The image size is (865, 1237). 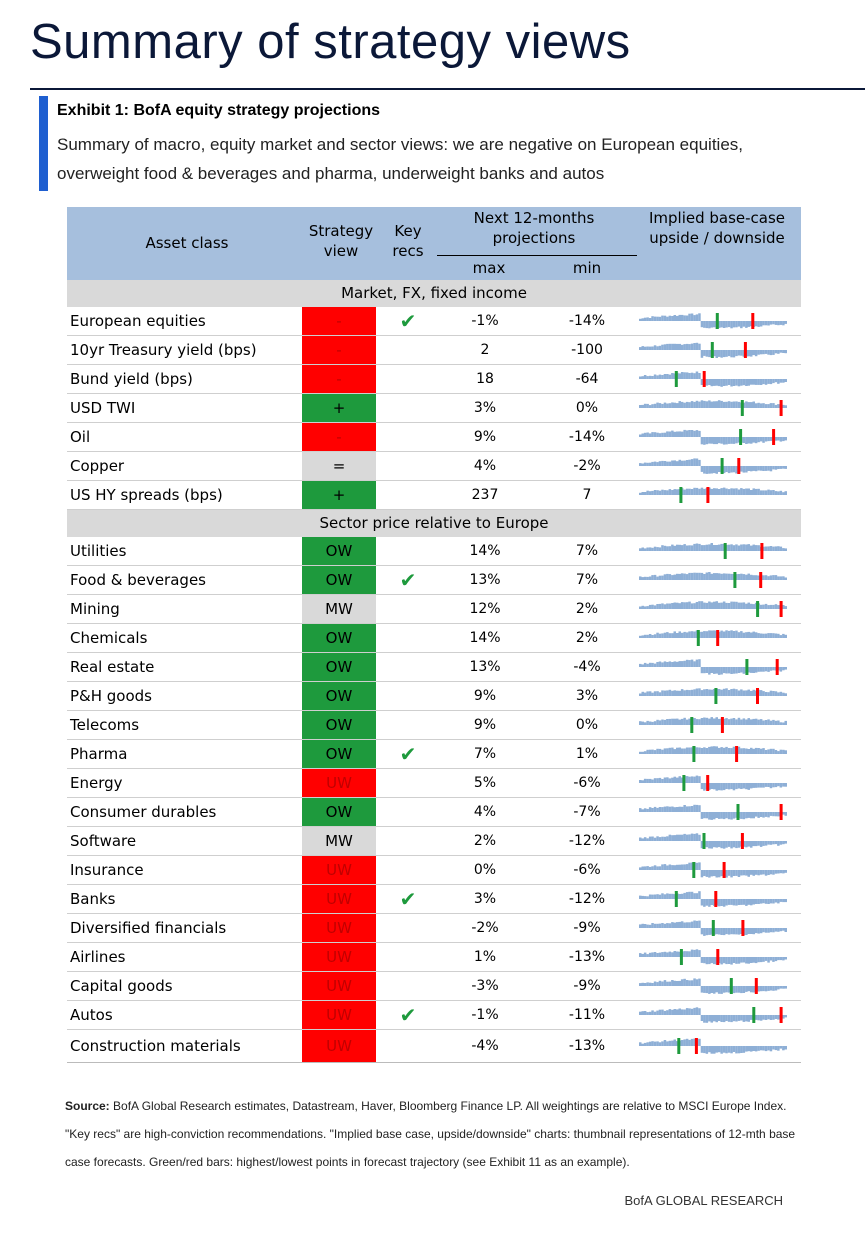 What do you see at coordinates (587, 696) in the screenshot?
I see `projection-min: 3%` at bounding box center [587, 696].